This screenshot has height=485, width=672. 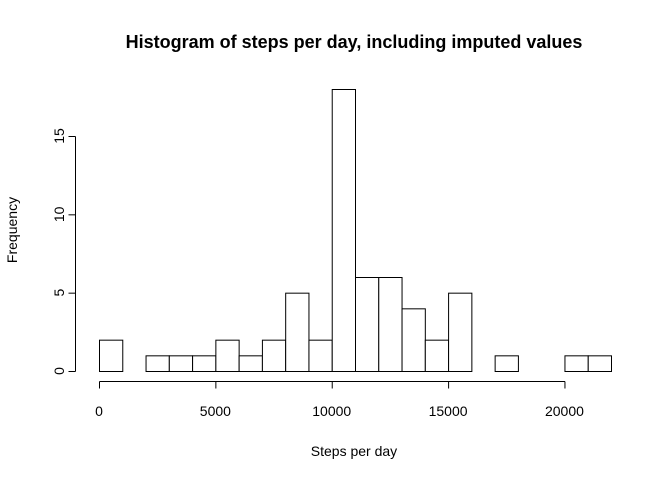 What do you see at coordinates (12, 230) in the screenshot?
I see `y-axis-label: Frequency` at bounding box center [12, 230].